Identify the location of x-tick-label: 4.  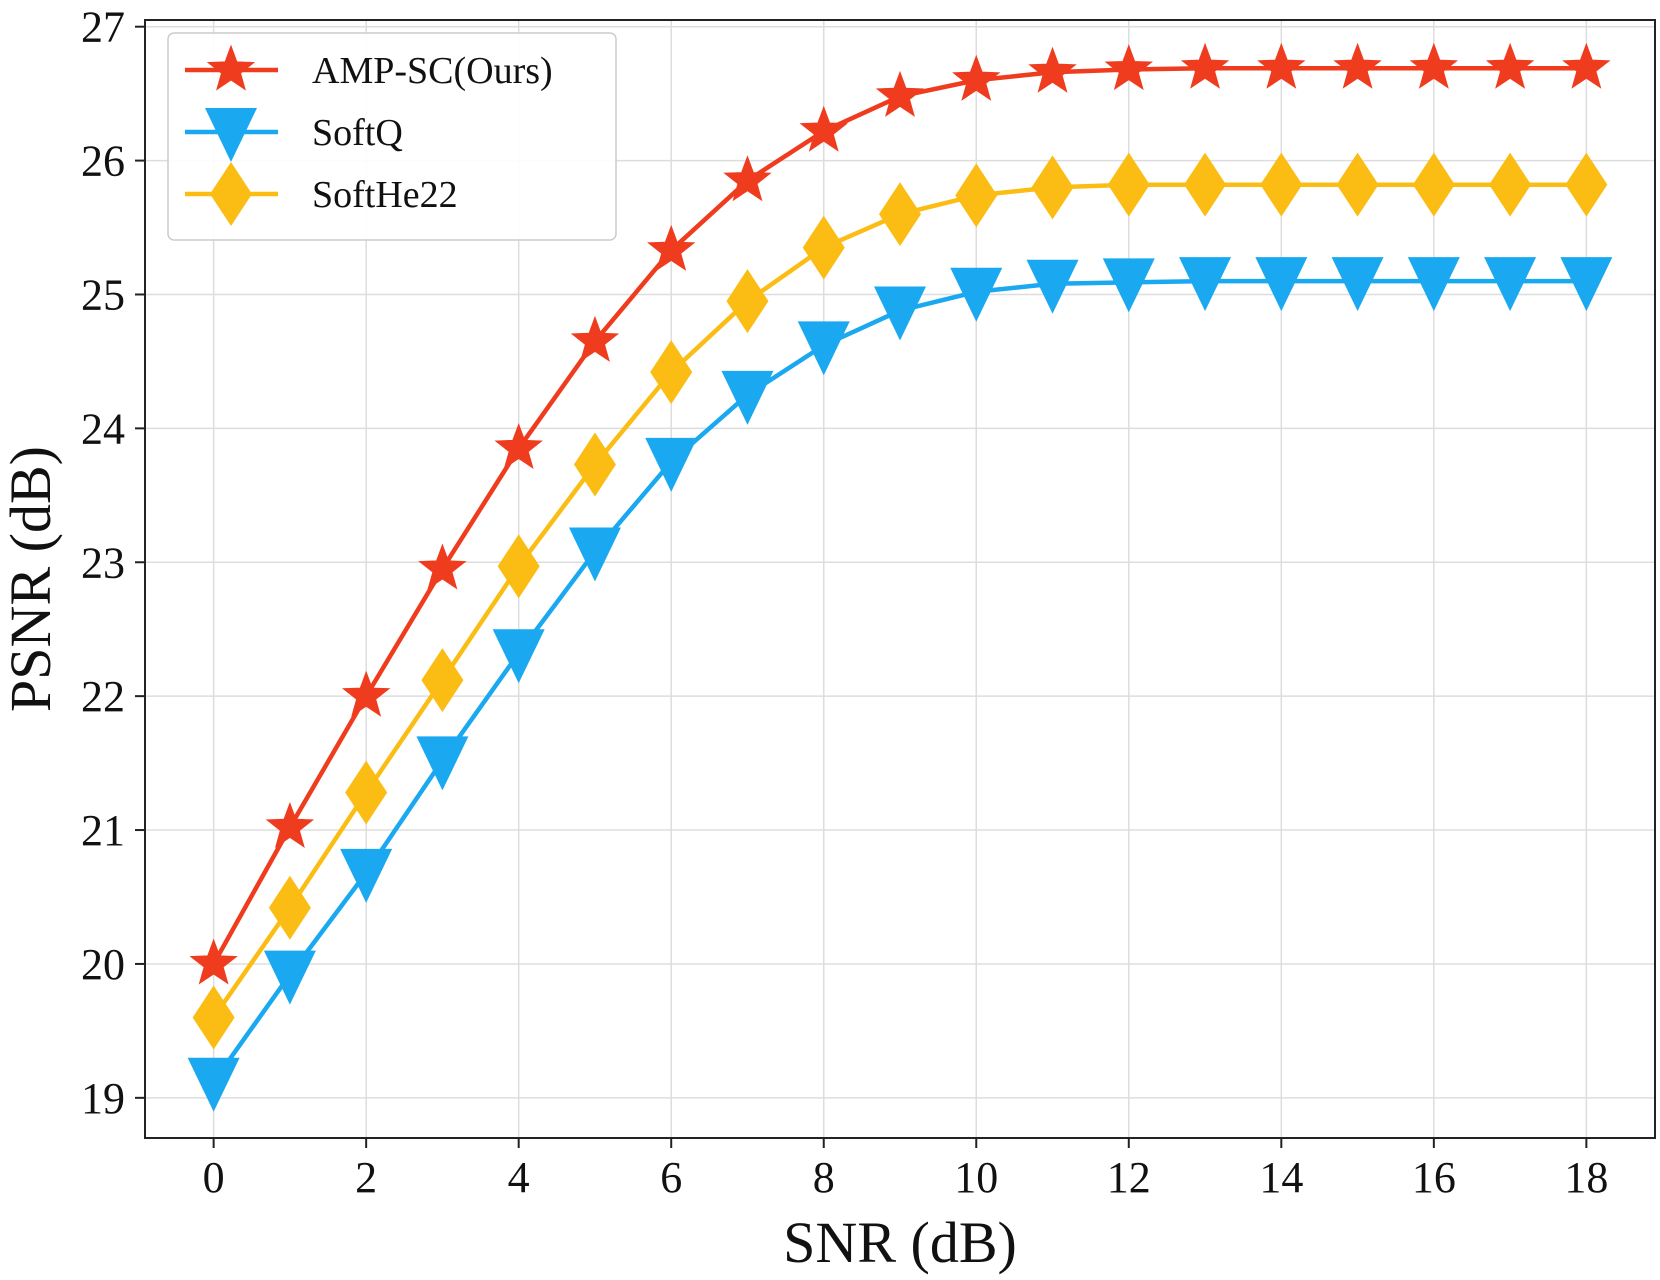
(519, 1177).